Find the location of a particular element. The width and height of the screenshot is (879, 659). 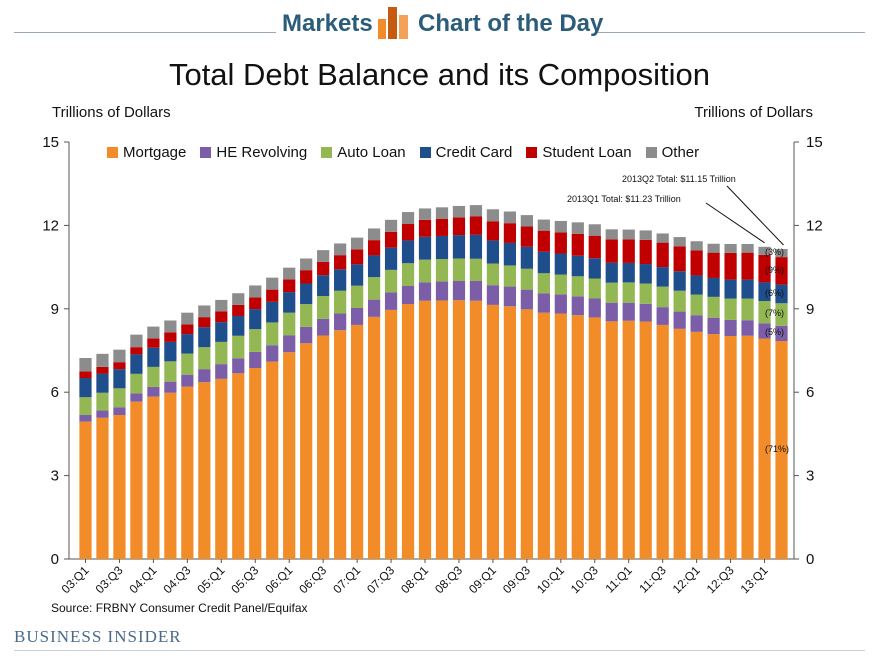

y-tick-label-right: 3 is located at coordinates (810, 476).